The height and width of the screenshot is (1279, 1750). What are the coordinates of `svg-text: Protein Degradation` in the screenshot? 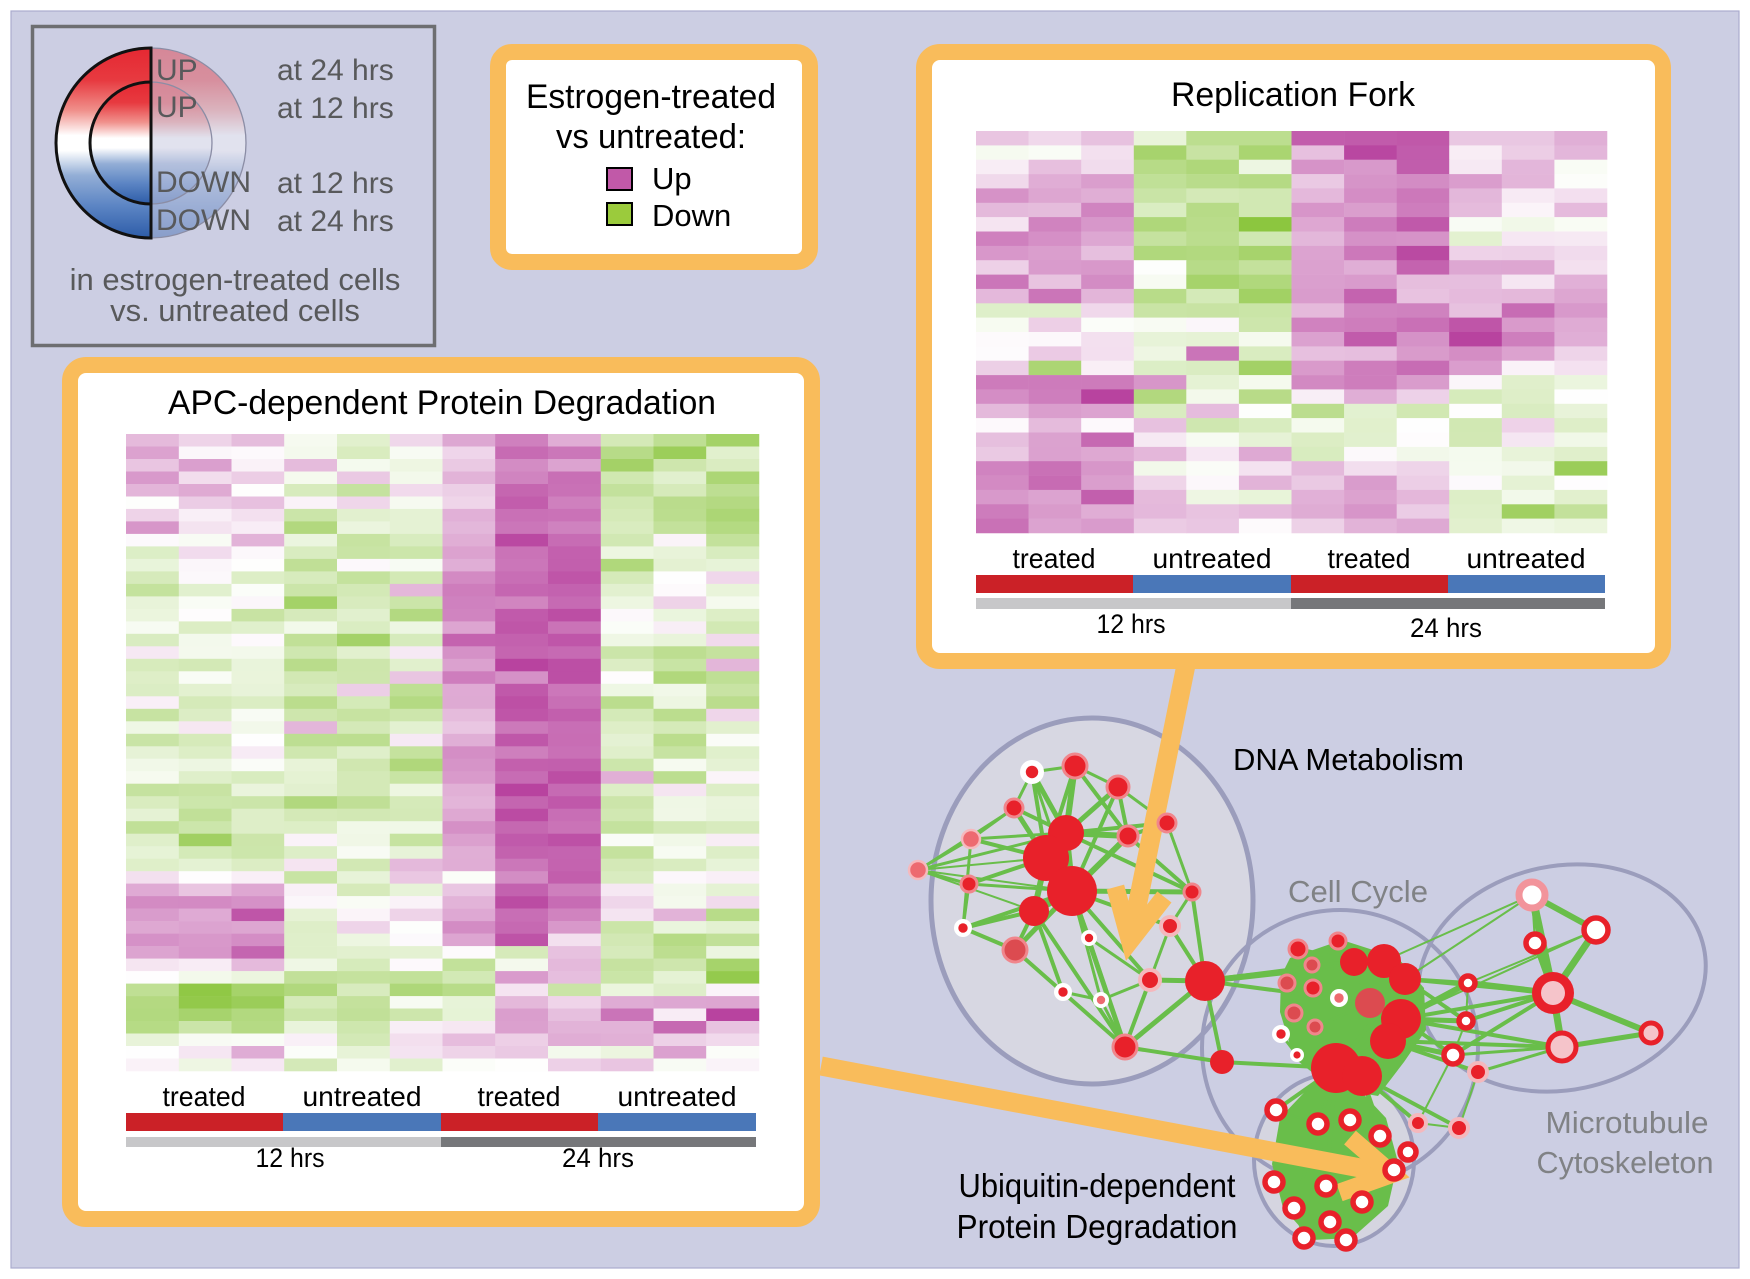 It's located at (1097, 1226).